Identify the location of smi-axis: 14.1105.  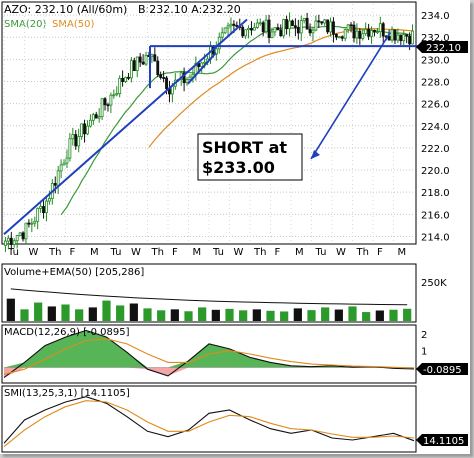
(442, 440).